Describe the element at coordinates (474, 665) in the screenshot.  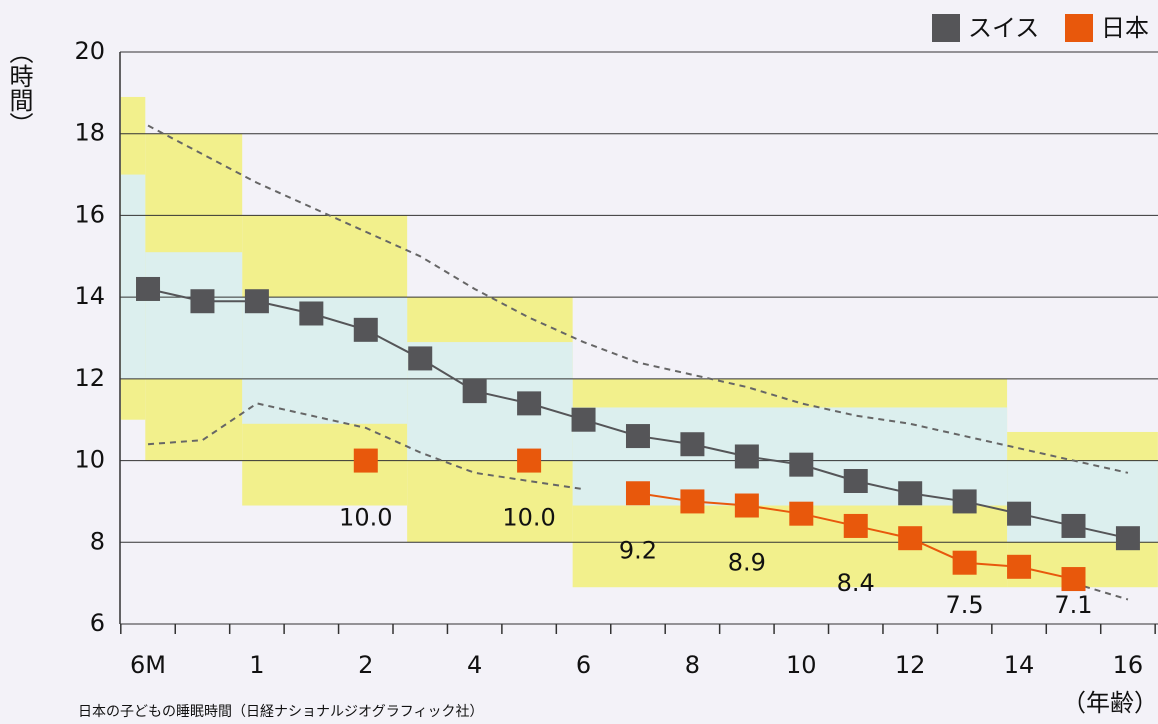
I see `x-tick-label: 4` at that location.